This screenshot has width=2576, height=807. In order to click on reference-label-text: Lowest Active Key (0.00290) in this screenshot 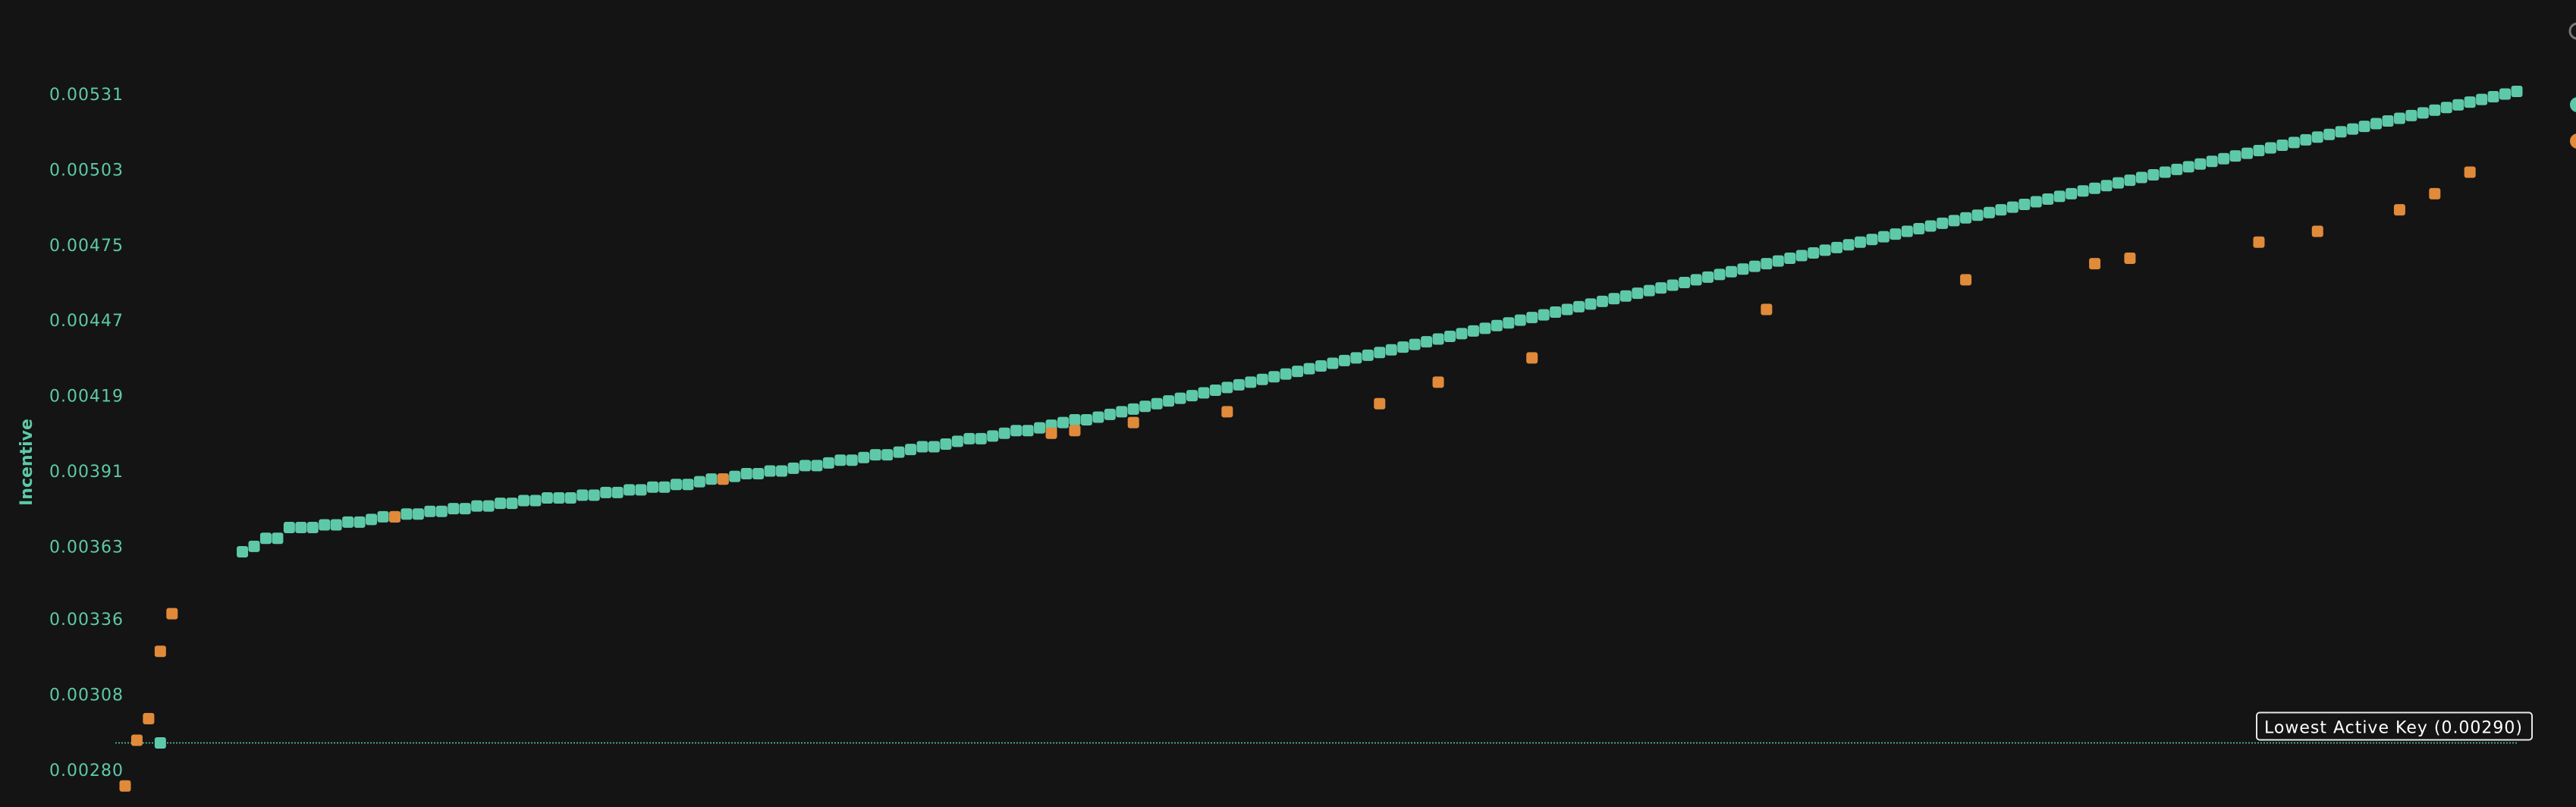, I will do `click(2393, 729)`.